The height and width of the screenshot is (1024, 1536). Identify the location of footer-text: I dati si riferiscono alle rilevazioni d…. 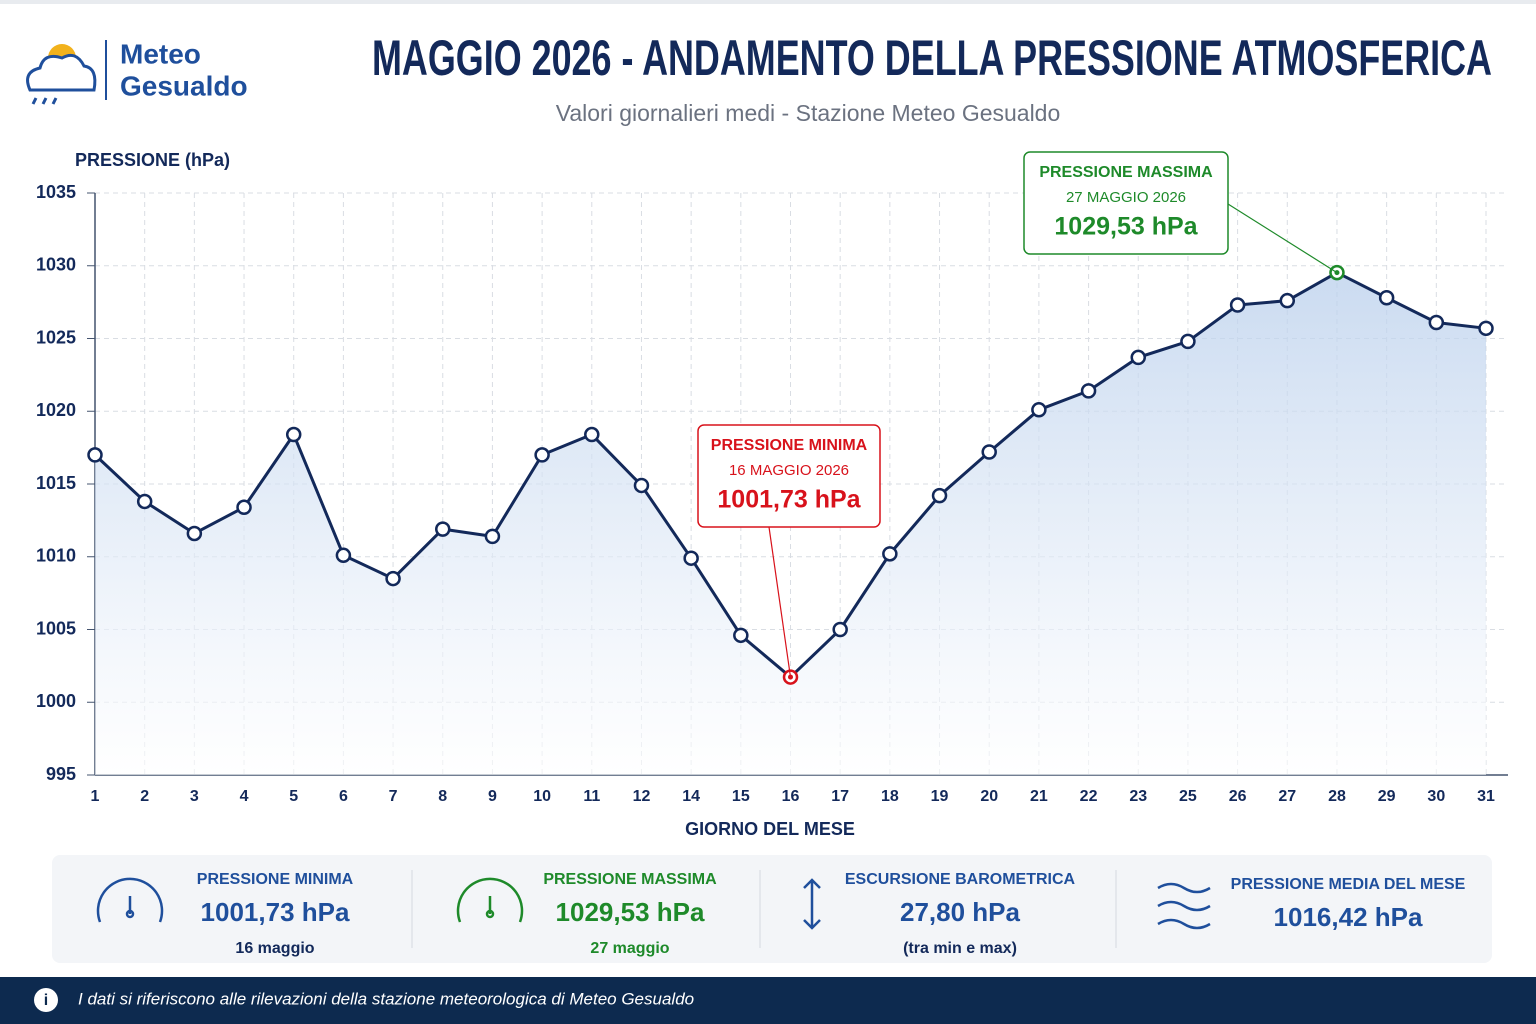
(386, 998).